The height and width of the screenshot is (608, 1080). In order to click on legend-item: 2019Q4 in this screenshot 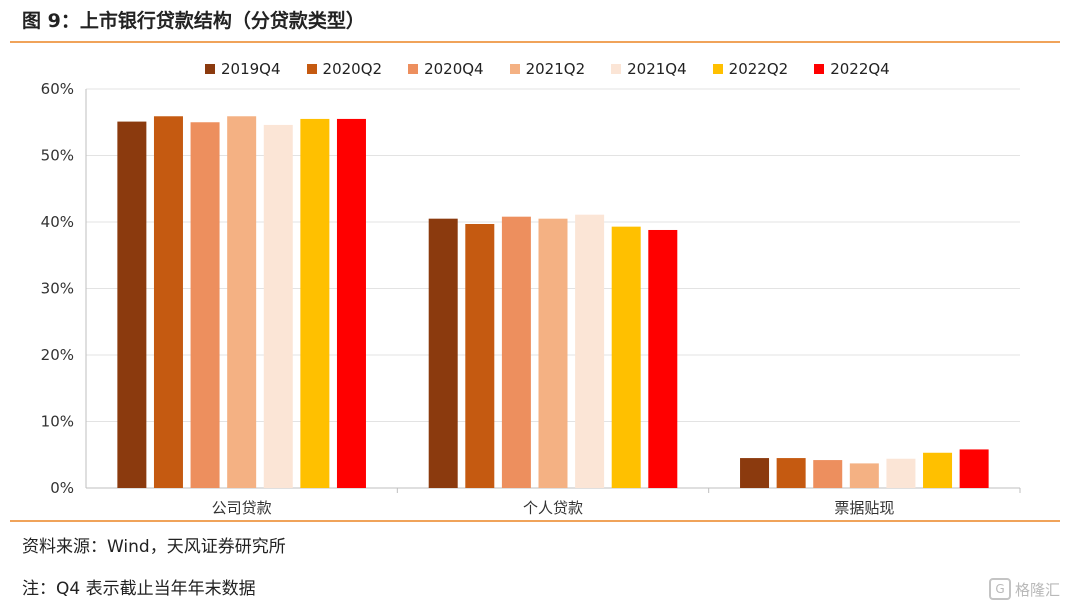, I will do `click(243, 69)`.